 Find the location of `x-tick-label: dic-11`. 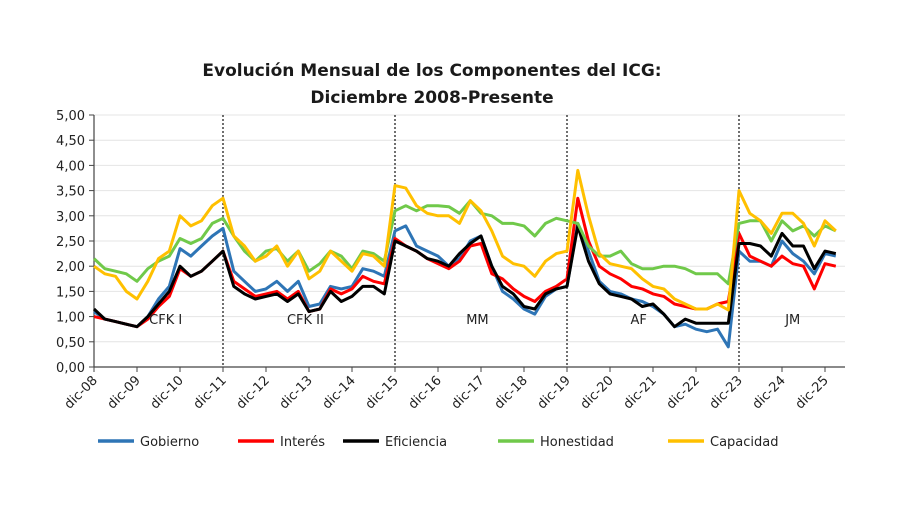

x-tick-label: dic-11 is located at coordinates (210, 392).